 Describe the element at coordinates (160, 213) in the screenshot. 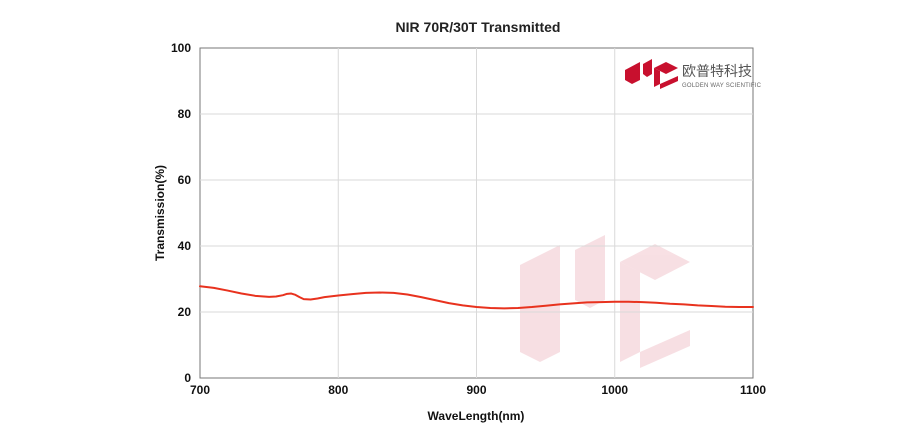

I see `y-axis-label: Transmission(%)` at that location.